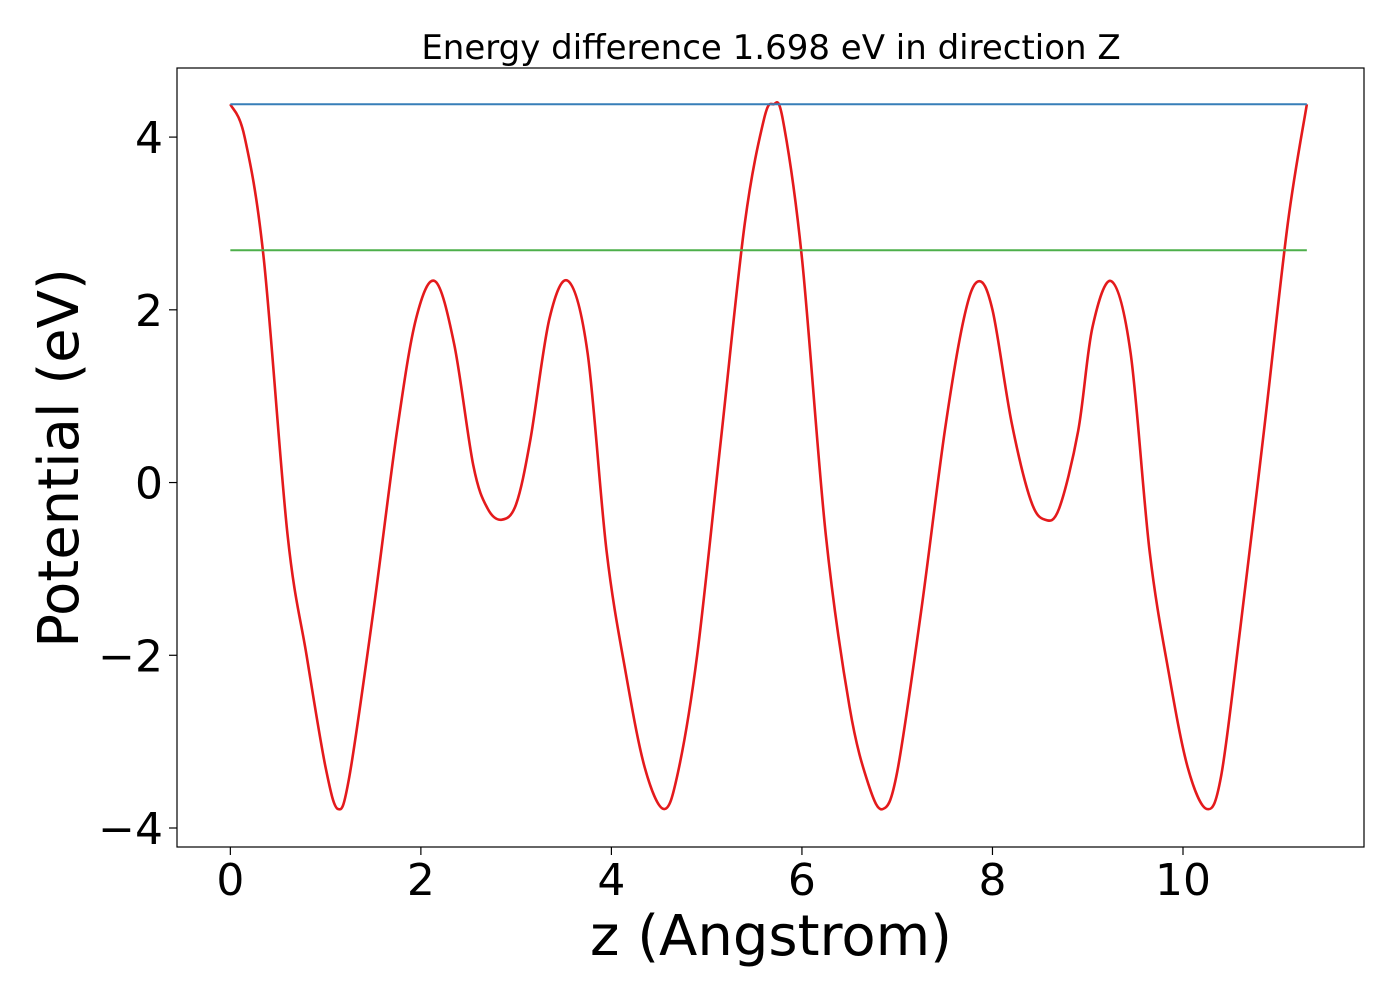  What do you see at coordinates (802, 880) in the screenshot?
I see `x-tick-label: 6` at bounding box center [802, 880].